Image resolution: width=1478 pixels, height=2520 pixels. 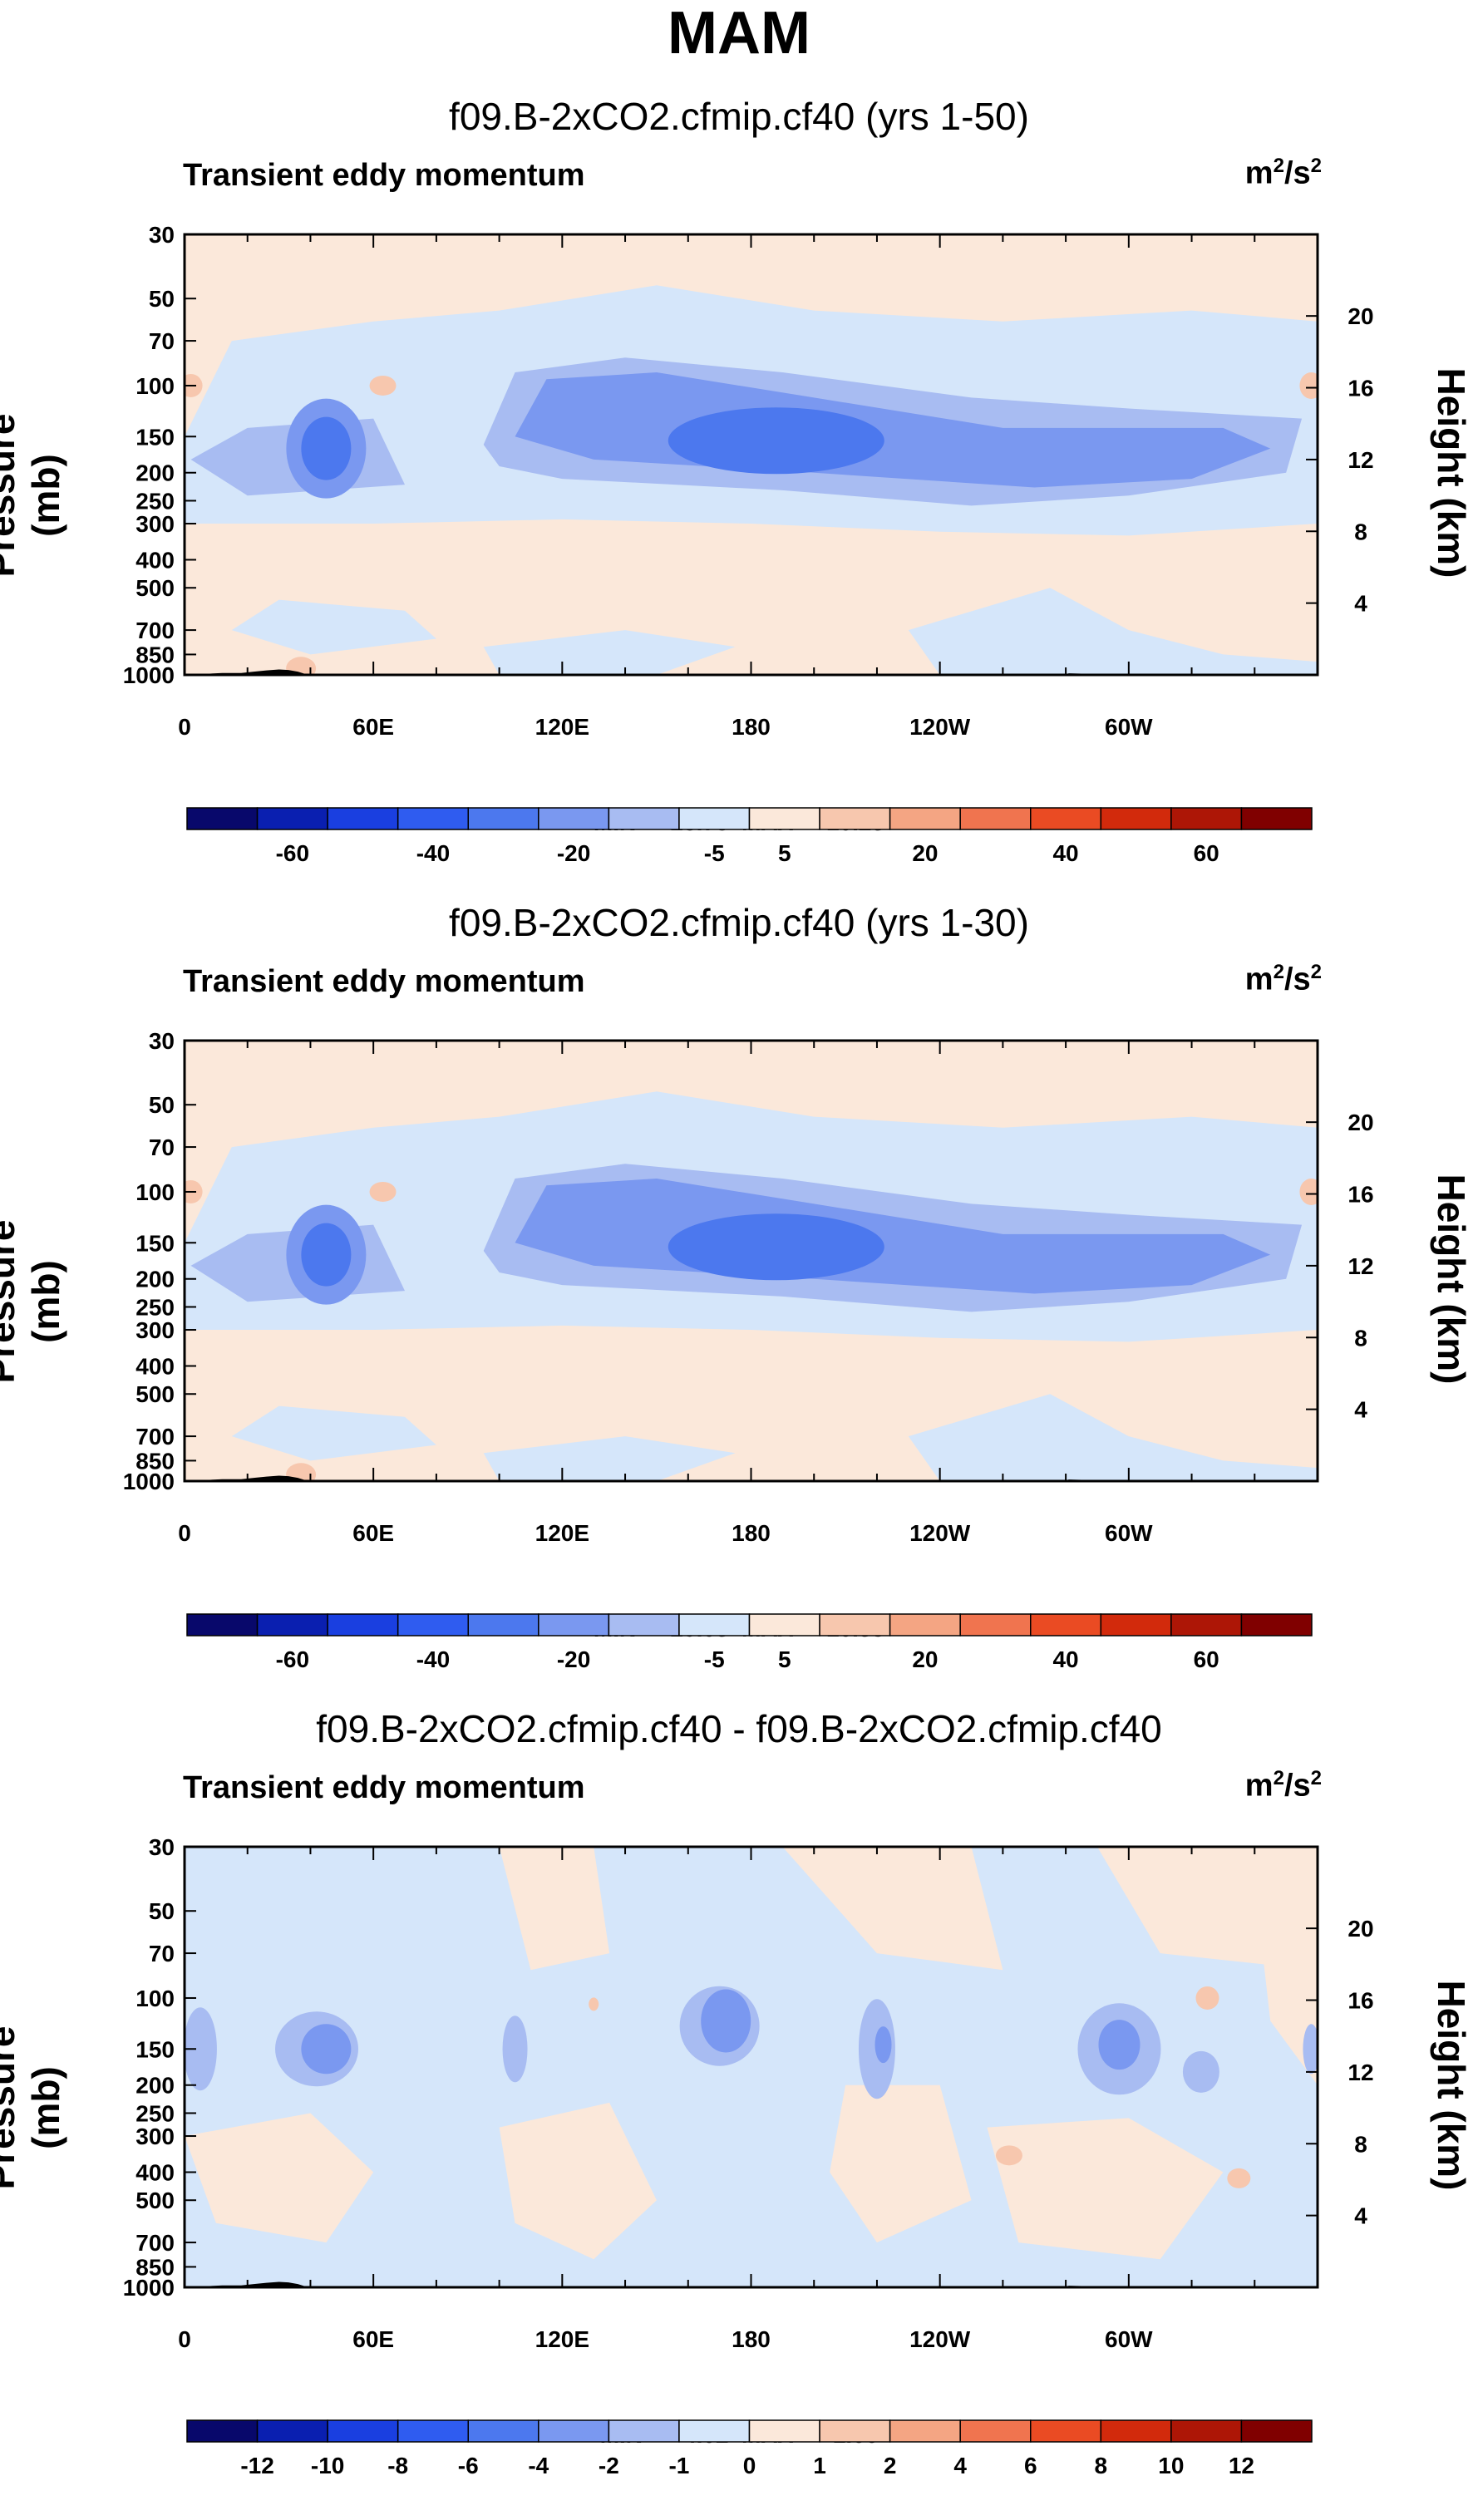 I want to click on colorbar-label: 0, so click(x=749, y=2465).